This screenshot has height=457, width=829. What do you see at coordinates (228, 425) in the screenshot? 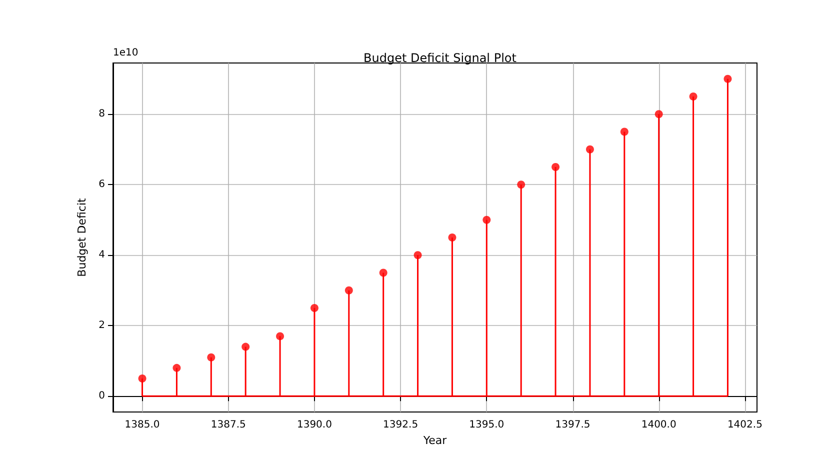
I see `x-tick-label: 1387.5` at bounding box center [228, 425].